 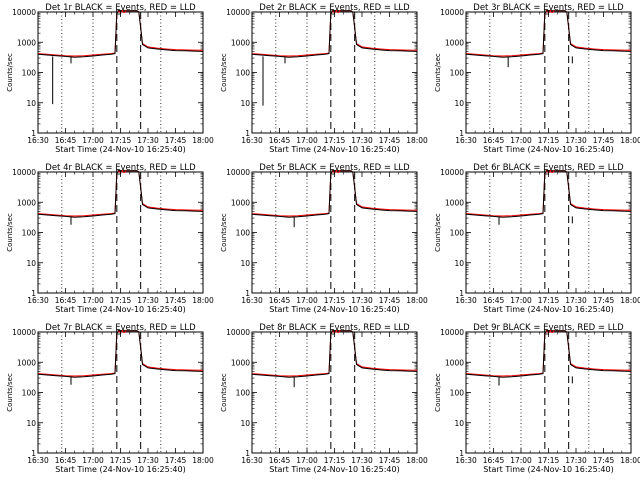 What do you see at coordinates (334, 8) in the screenshot?
I see `panel-title: Det 2r BLACK = Events, RED = LLD` at bounding box center [334, 8].